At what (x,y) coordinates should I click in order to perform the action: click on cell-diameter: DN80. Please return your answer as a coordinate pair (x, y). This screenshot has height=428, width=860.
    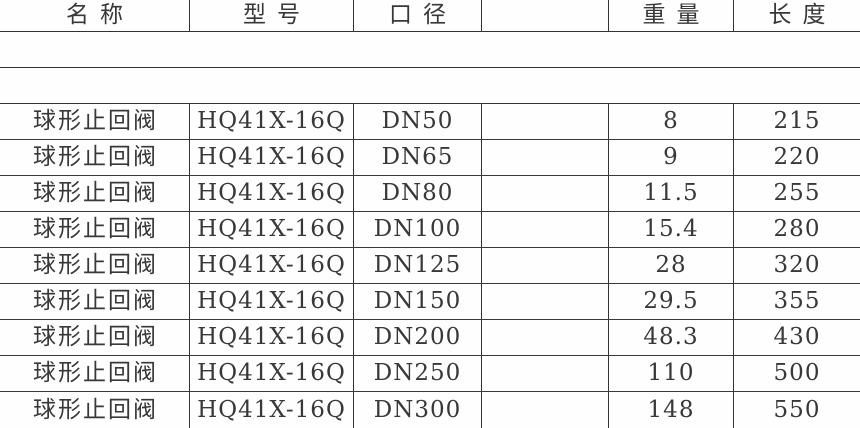
    Looking at the image, I should click on (418, 193).